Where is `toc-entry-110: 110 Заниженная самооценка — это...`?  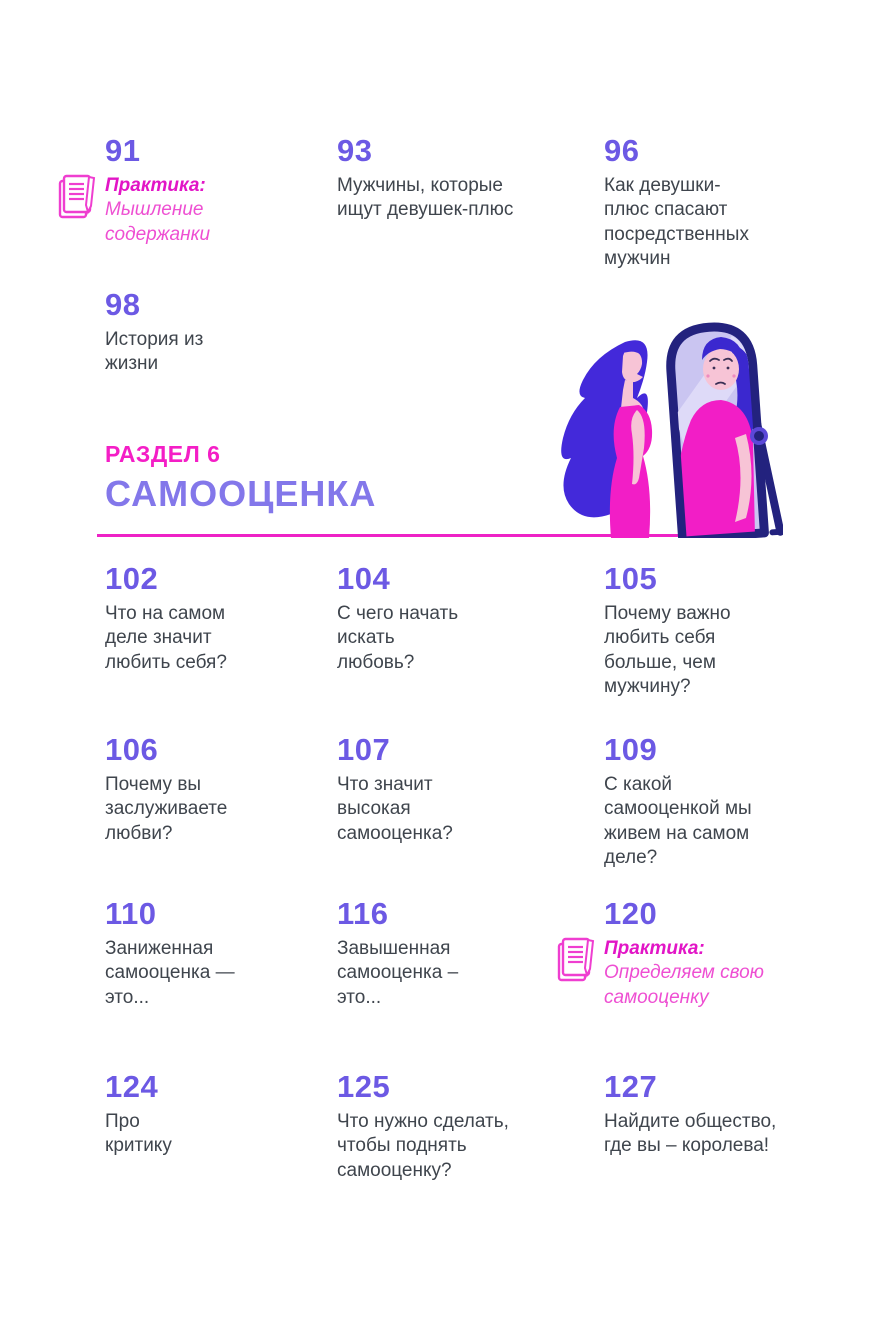 toc-entry-110: 110 Заниженная самооценка — это... is located at coordinates (215, 953).